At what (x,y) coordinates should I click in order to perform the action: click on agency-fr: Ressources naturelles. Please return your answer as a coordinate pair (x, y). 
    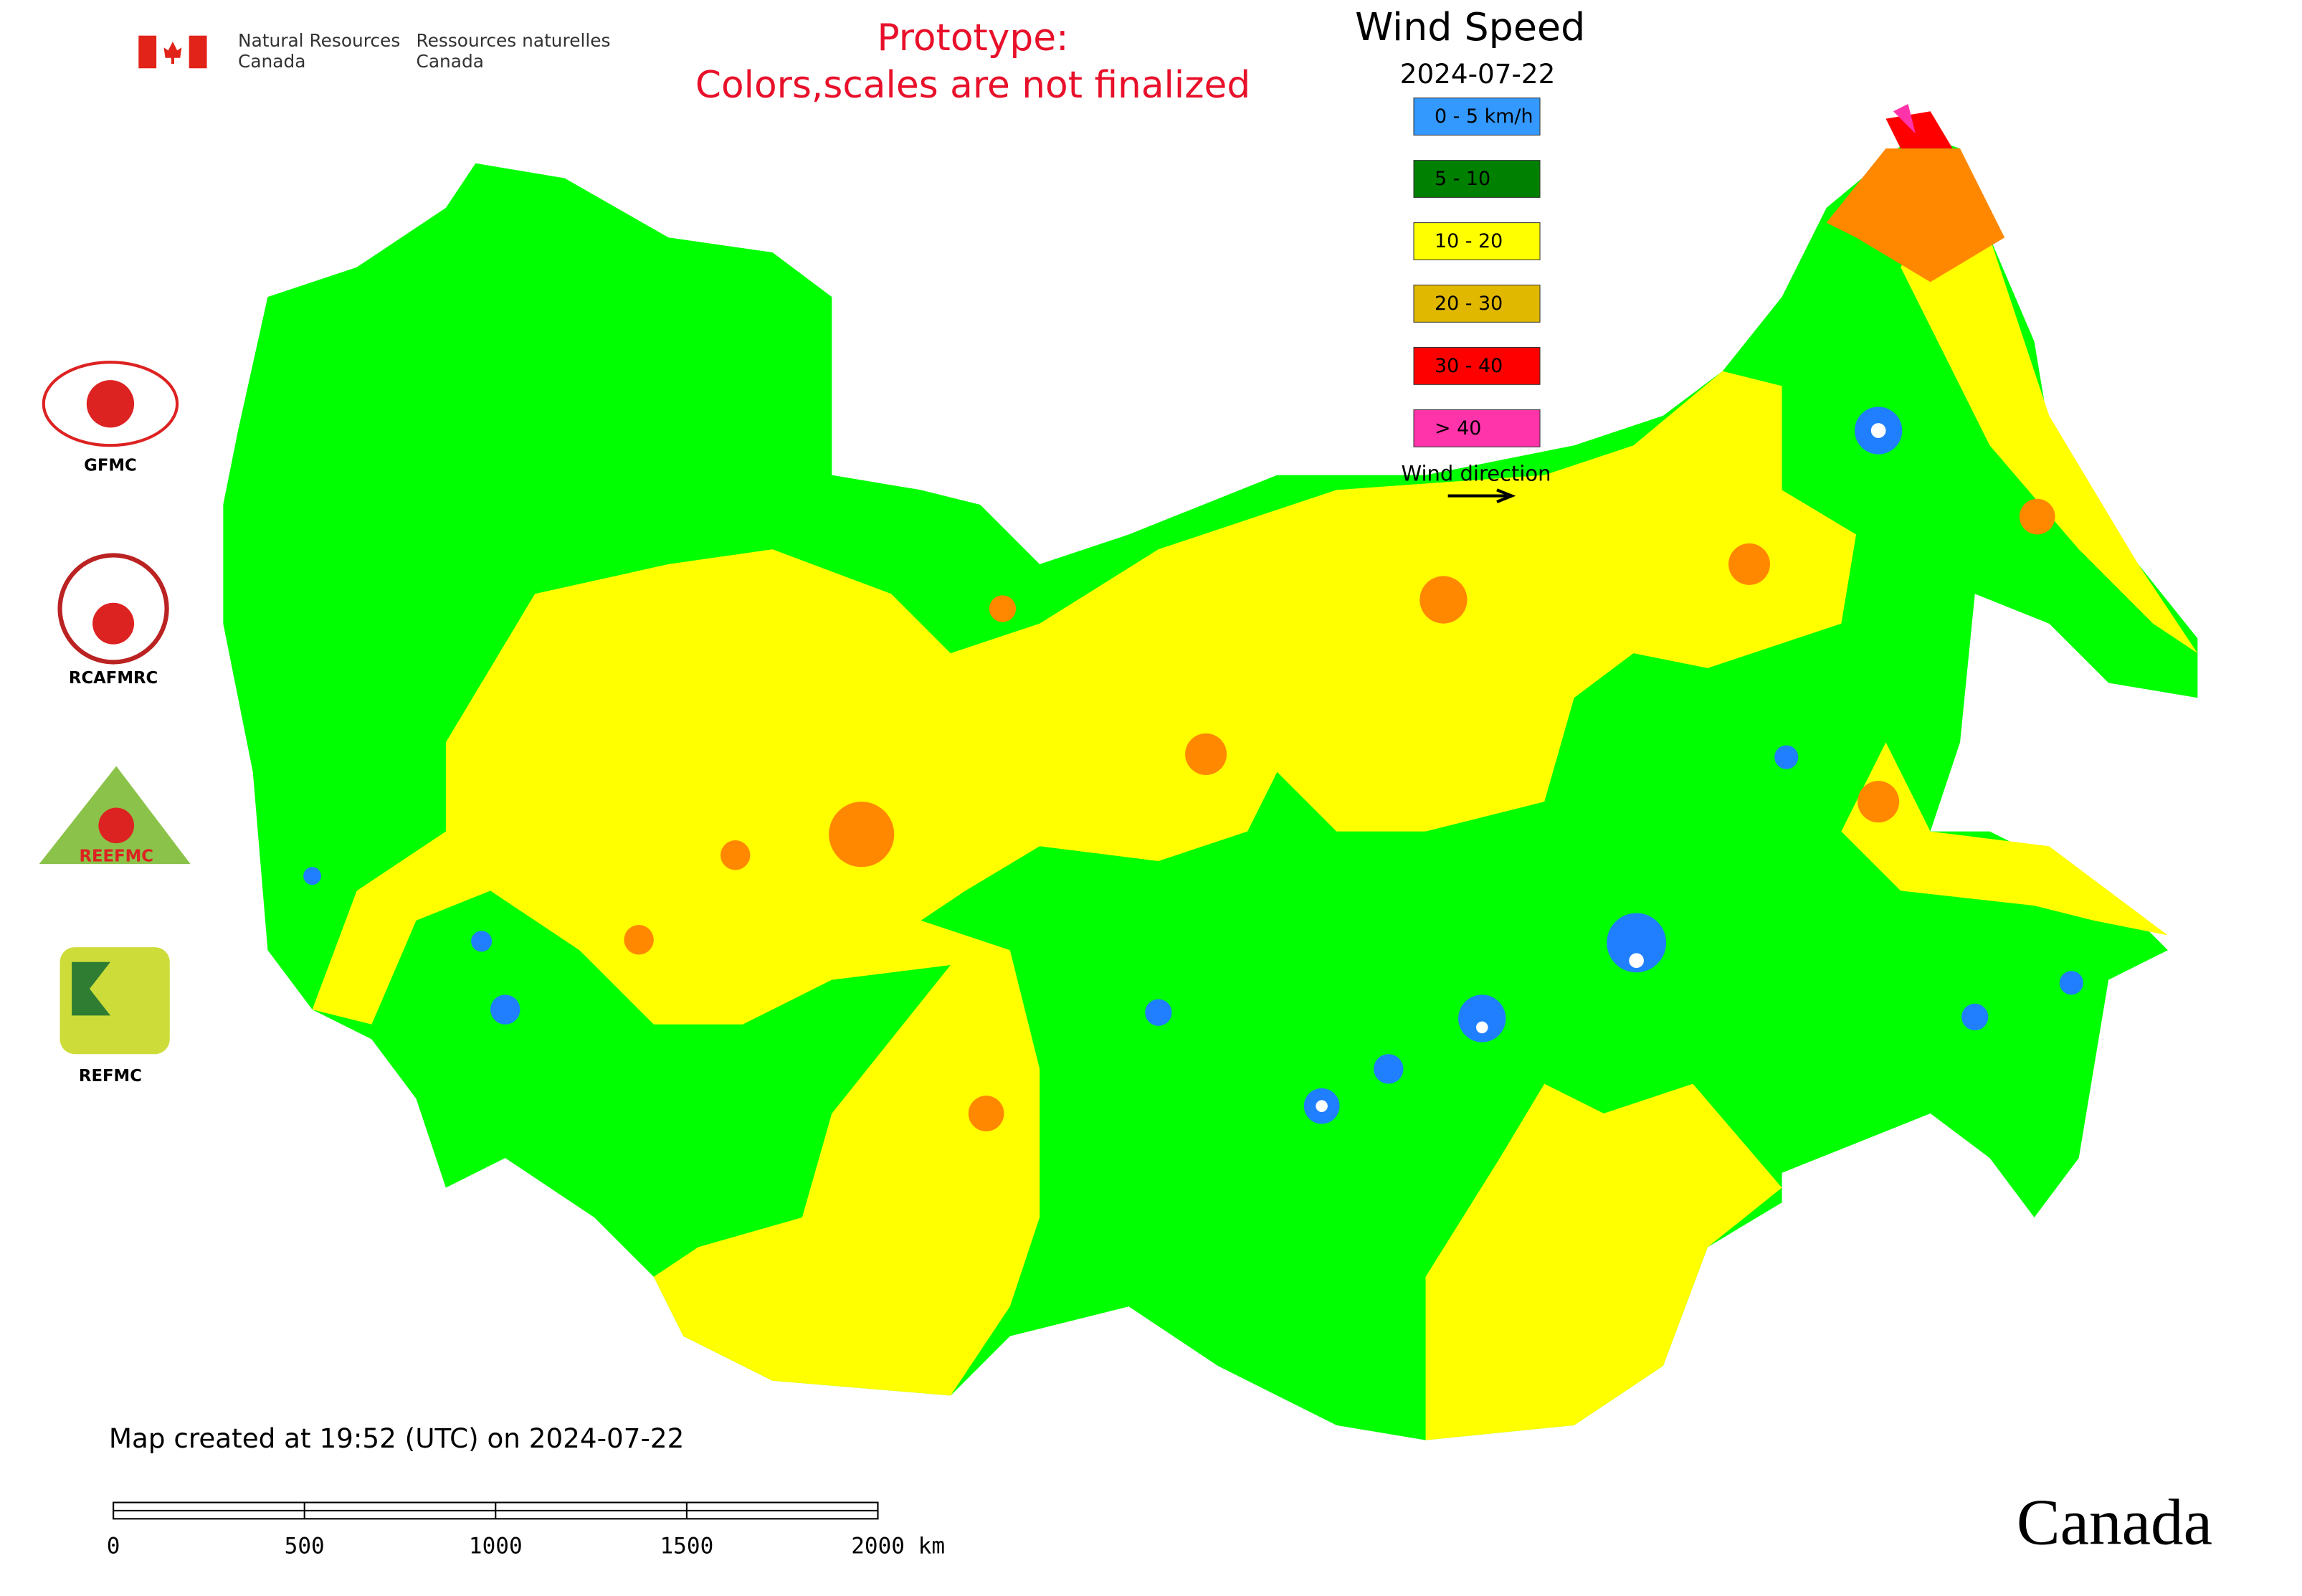
    Looking at the image, I should click on (514, 40).